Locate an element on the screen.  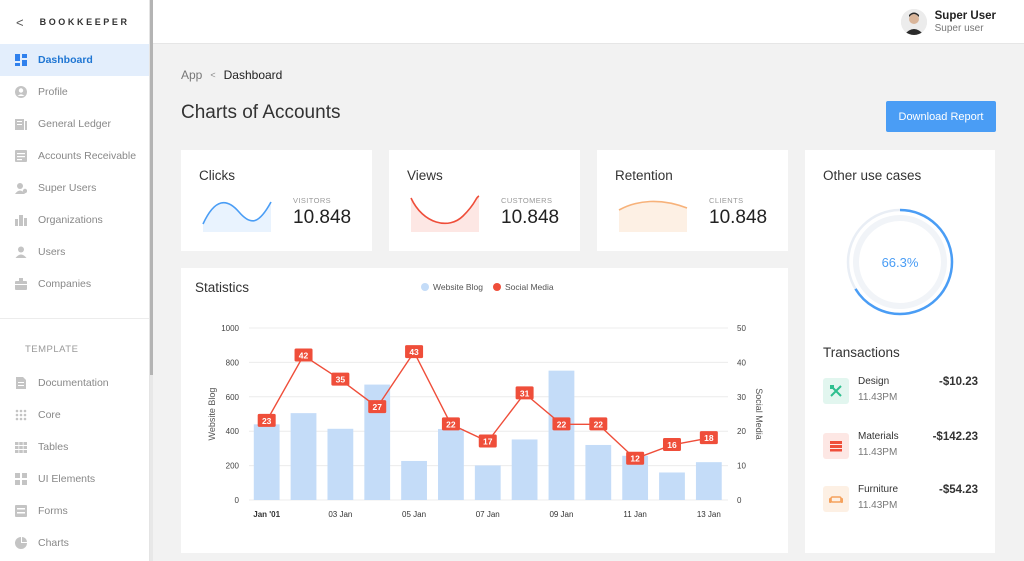
chart-legend: Website Blog Social Media is located at coordinates (492, 287).